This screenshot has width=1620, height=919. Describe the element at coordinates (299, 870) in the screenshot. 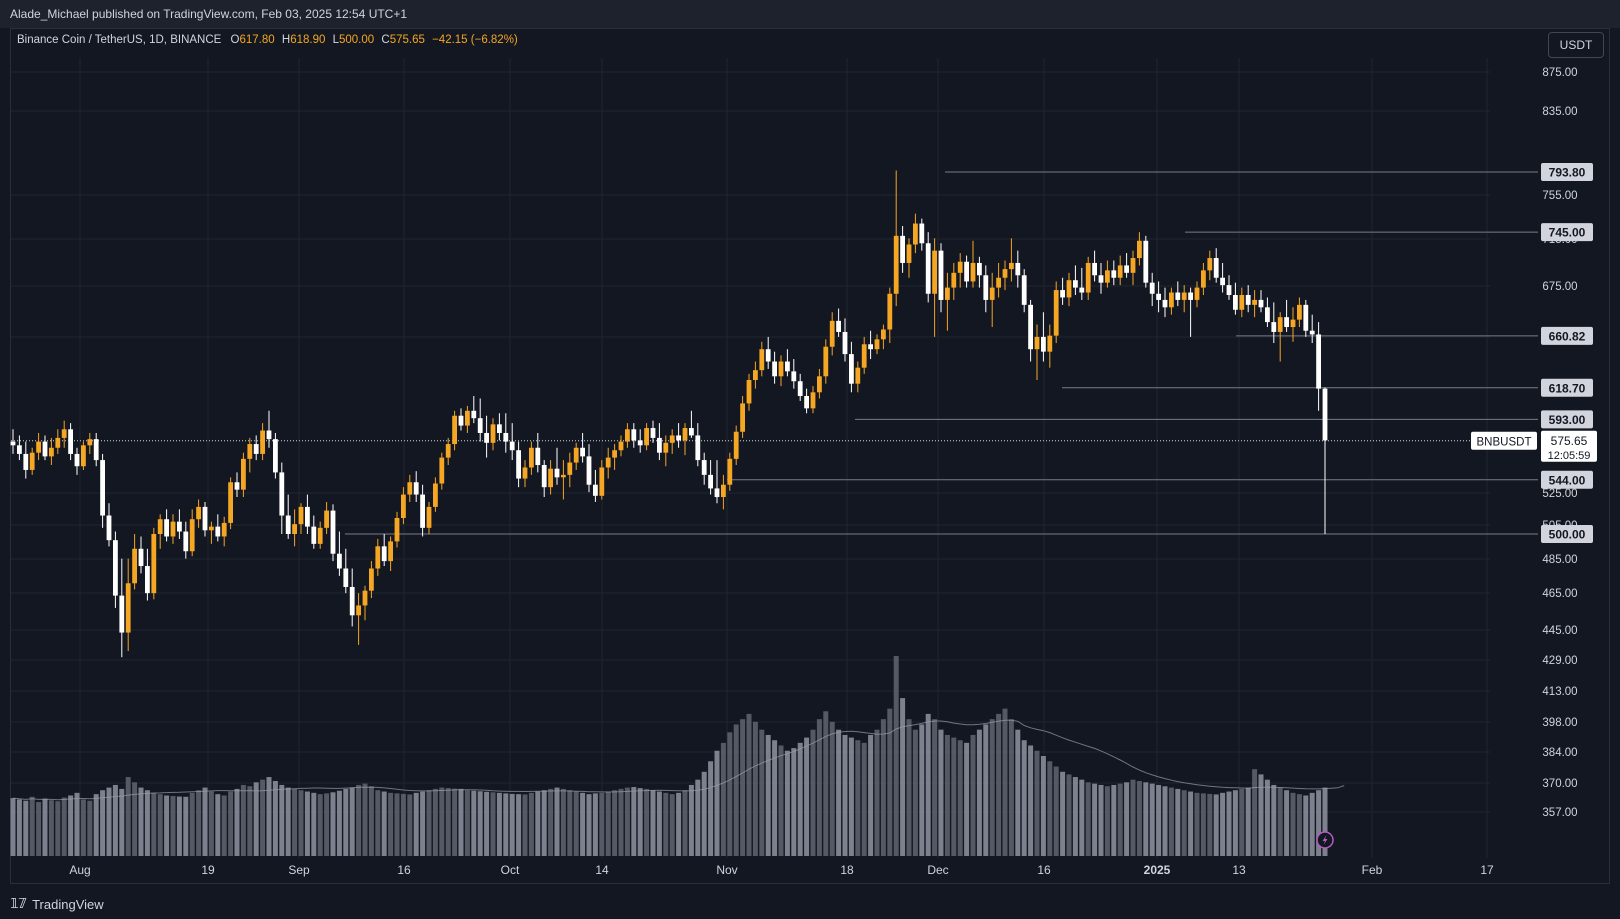

I see `x-tick-label: Sep` at that location.